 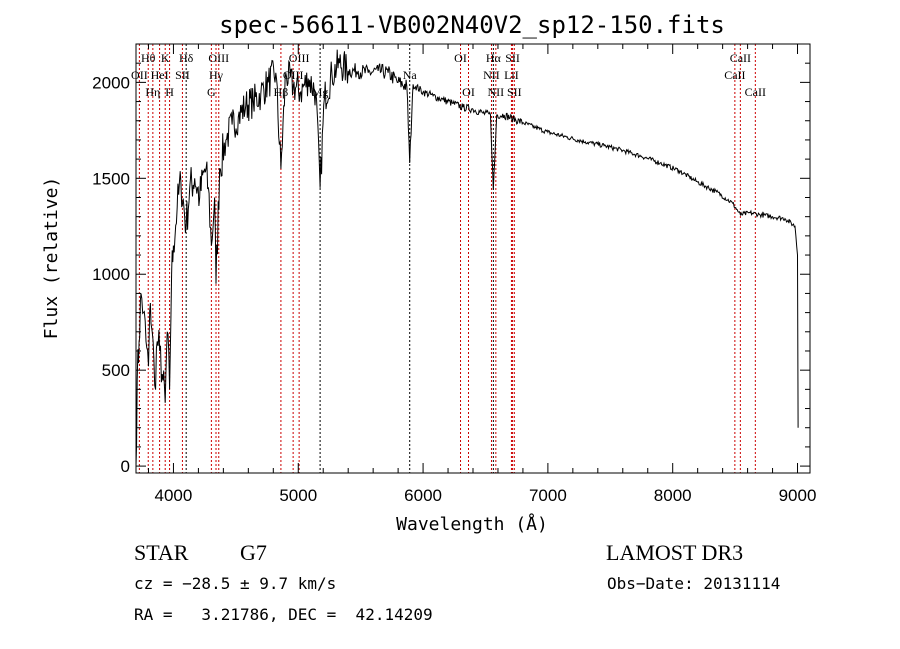 I want to click on y-tick-label: 1000, so click(x=111, y=274).